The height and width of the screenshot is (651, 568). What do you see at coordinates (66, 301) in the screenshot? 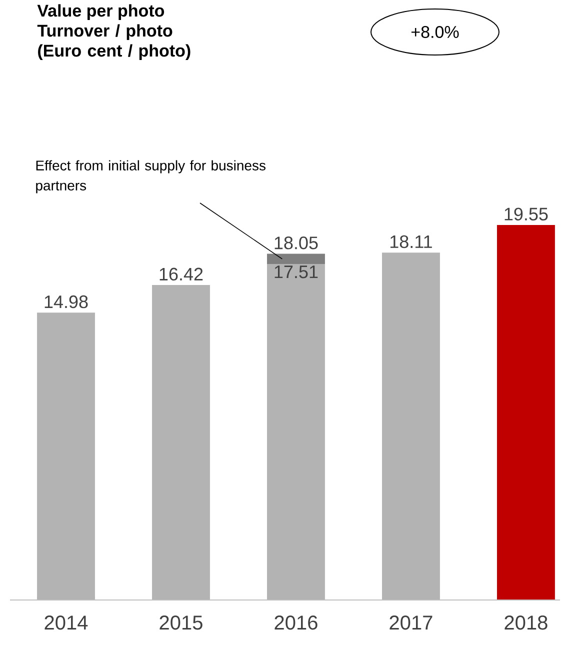
I see `total-label: 14.98` at bounding box center [66, 301].